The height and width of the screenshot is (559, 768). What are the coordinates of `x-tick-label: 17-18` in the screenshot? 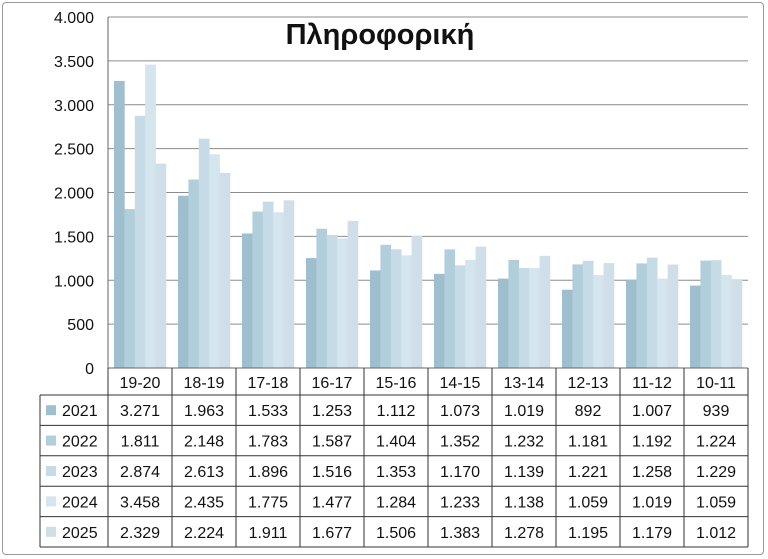 It's located at (268, 383).